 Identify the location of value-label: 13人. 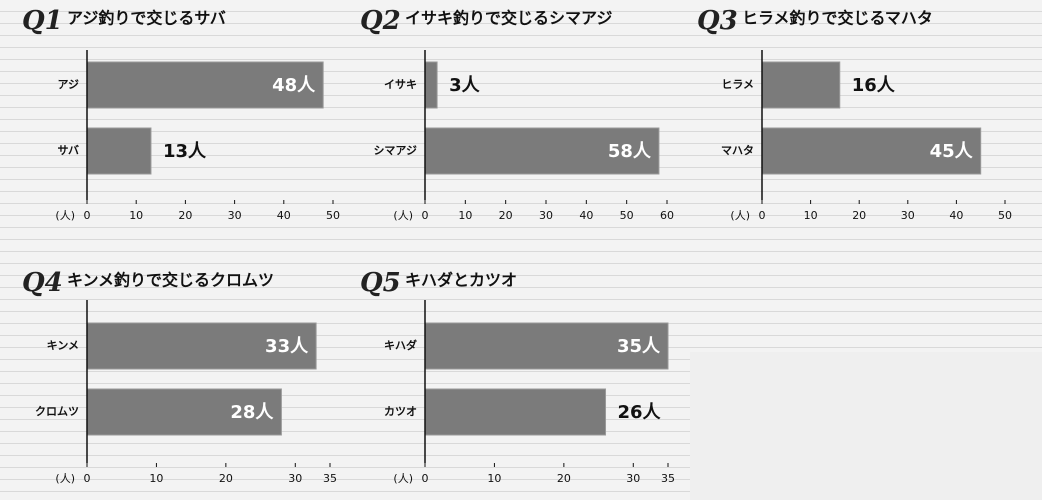
(185, 151).